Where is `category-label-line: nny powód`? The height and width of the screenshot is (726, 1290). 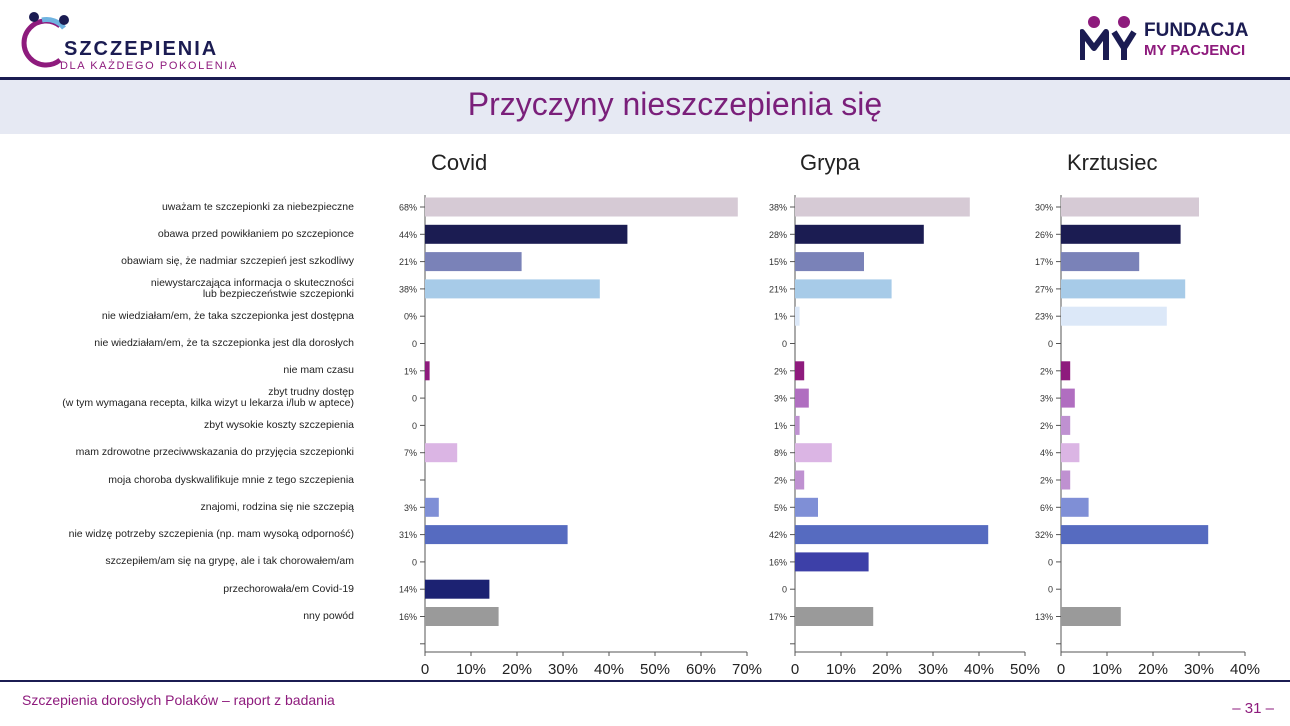 category-label-line: nny powód is located at coordinates (328, 616).